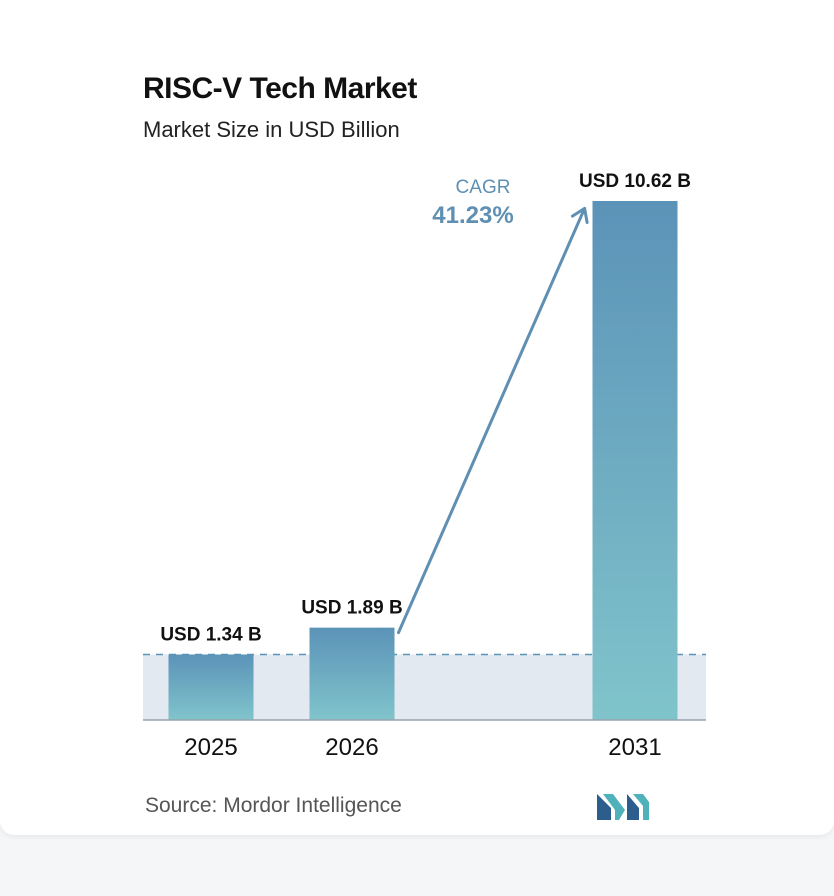 This screenshot has width=834, height=896. Describe the element at coordinates (351, 608) in the screenshot. I see `data-label-2026: USD 1.89 B` at that location.